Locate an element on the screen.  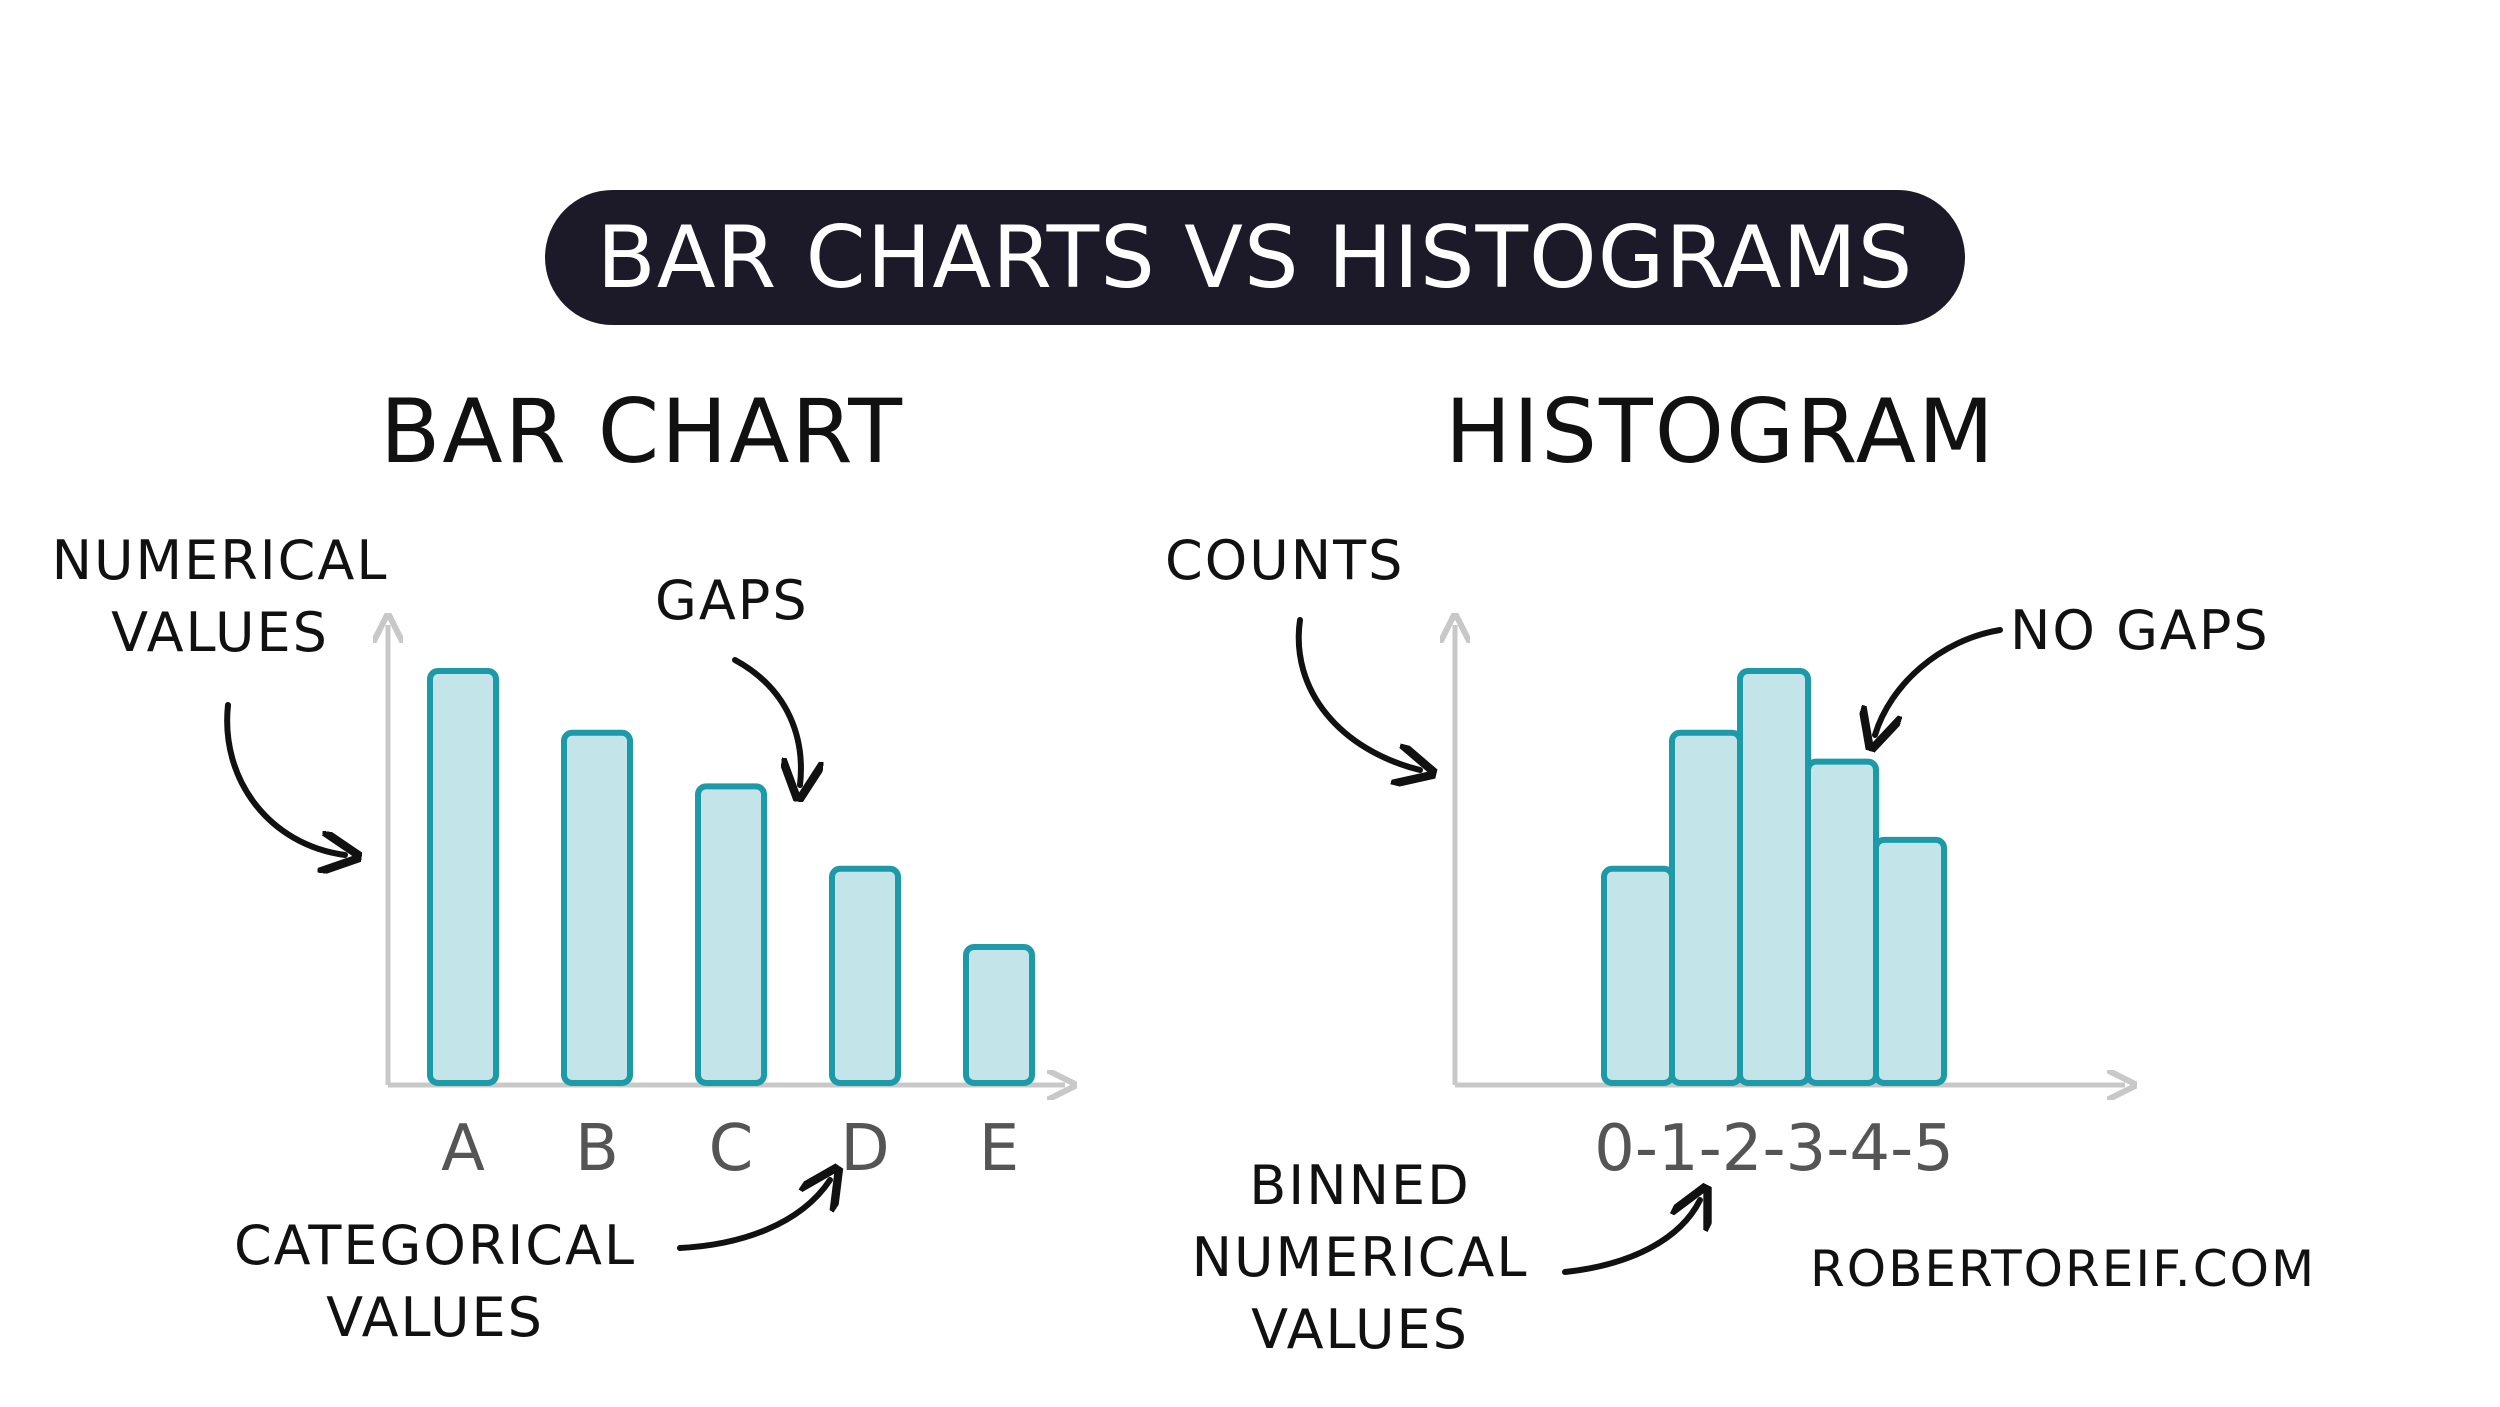
hist-x-annotation-line1: BINNED is located at coordinates (1360, 1185).